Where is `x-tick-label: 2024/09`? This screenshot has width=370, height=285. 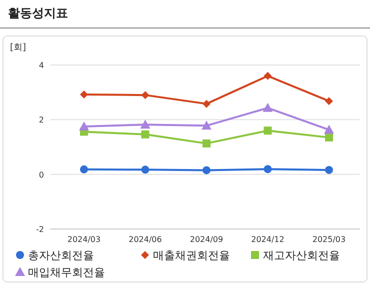 x-tick-label: 2024/09 is located at coordinates (207, 239).